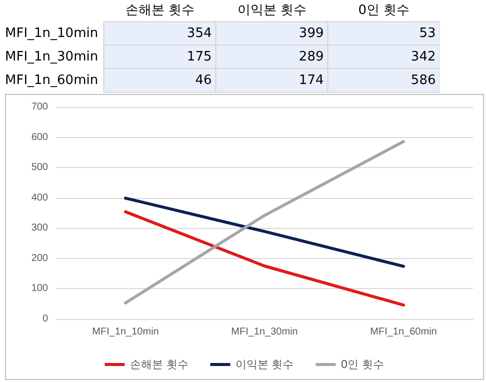 The width and height of the screenshot is (486, 382). Describe the element at coordinates (423, 57) in the screenshot. I see `data-label: 342` at that location.